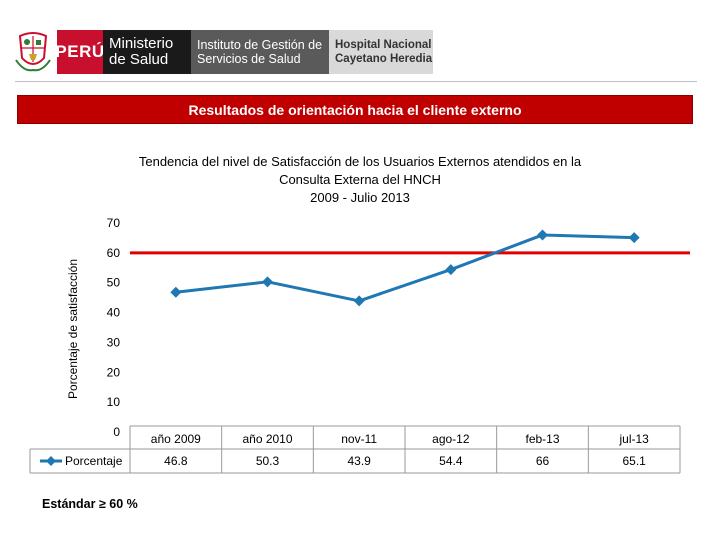  Describe the element at coordinates (383, 45) in the screenshot. I see `logo-hospital-line1: Hospital Nacional` at that location.